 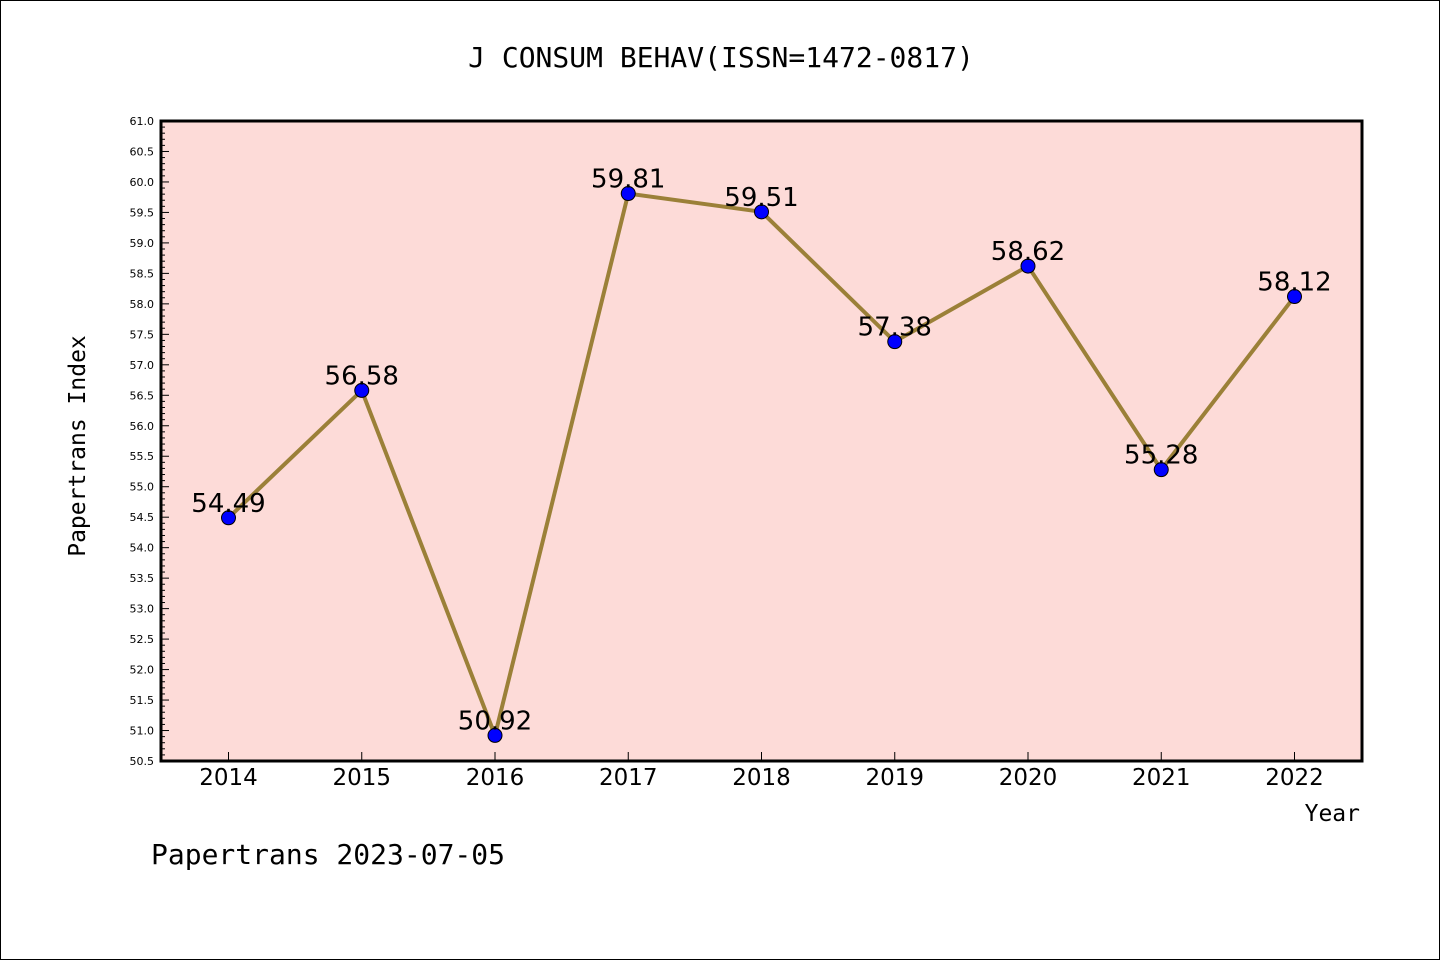 I want to click on y-tick-label: 51.0, so click(x=142, y=731).